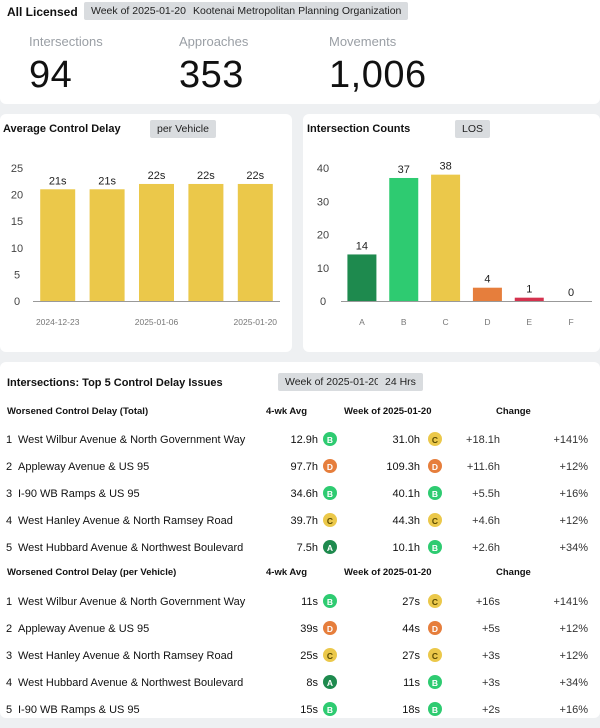 This screenshot has height=728, width=600. Describe the element at coordinates (529, 322) in the screenshot. I see `x-tick-label: E` at that location.